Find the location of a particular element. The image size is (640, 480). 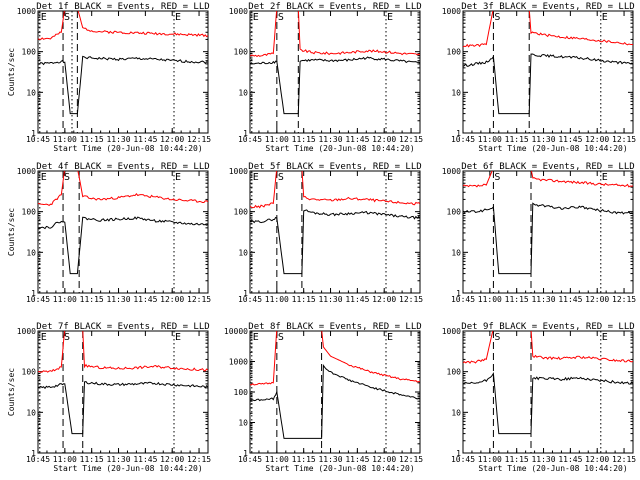

panel-title: Det 3f BLACK = Events, RED = LLD is located at coordinates (547, 7).